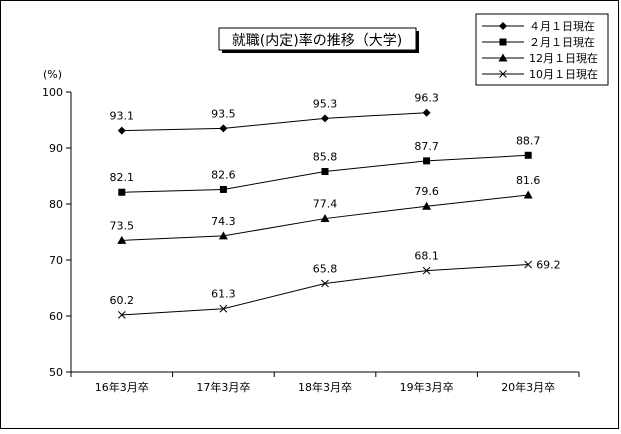 This screenshot has height=434, width=621. Describe the element at coordinates (528, 387) in the screenshot. I see `x-tick-label: 20年3月卒` at that location.